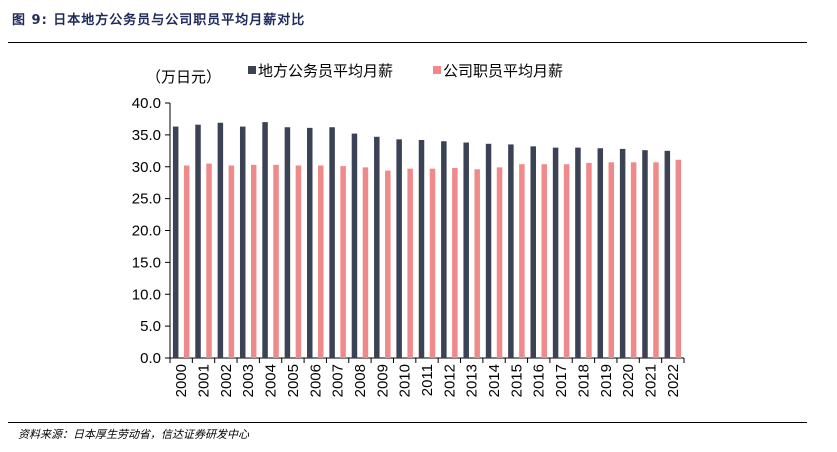 The image size is (837, 452). What do you see at coordinates (494, 380) in the screenshot?
I see `x-tick-label: 2014` at bounding box center [494, 380].